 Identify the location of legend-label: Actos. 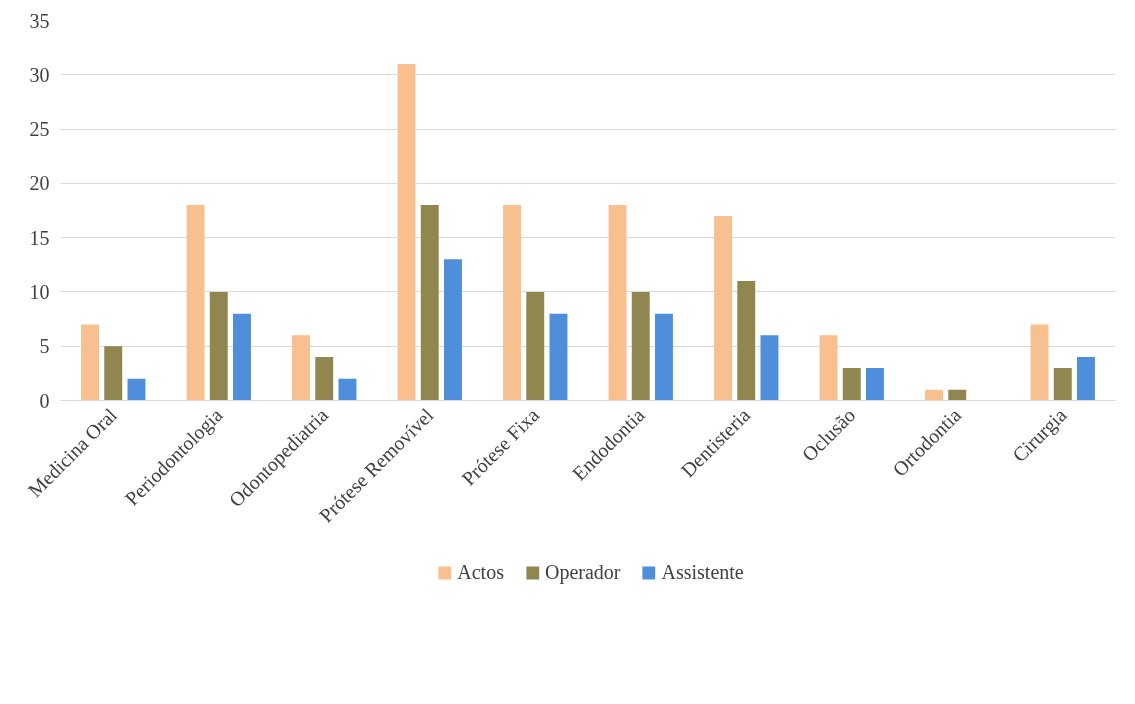
(480, 572).